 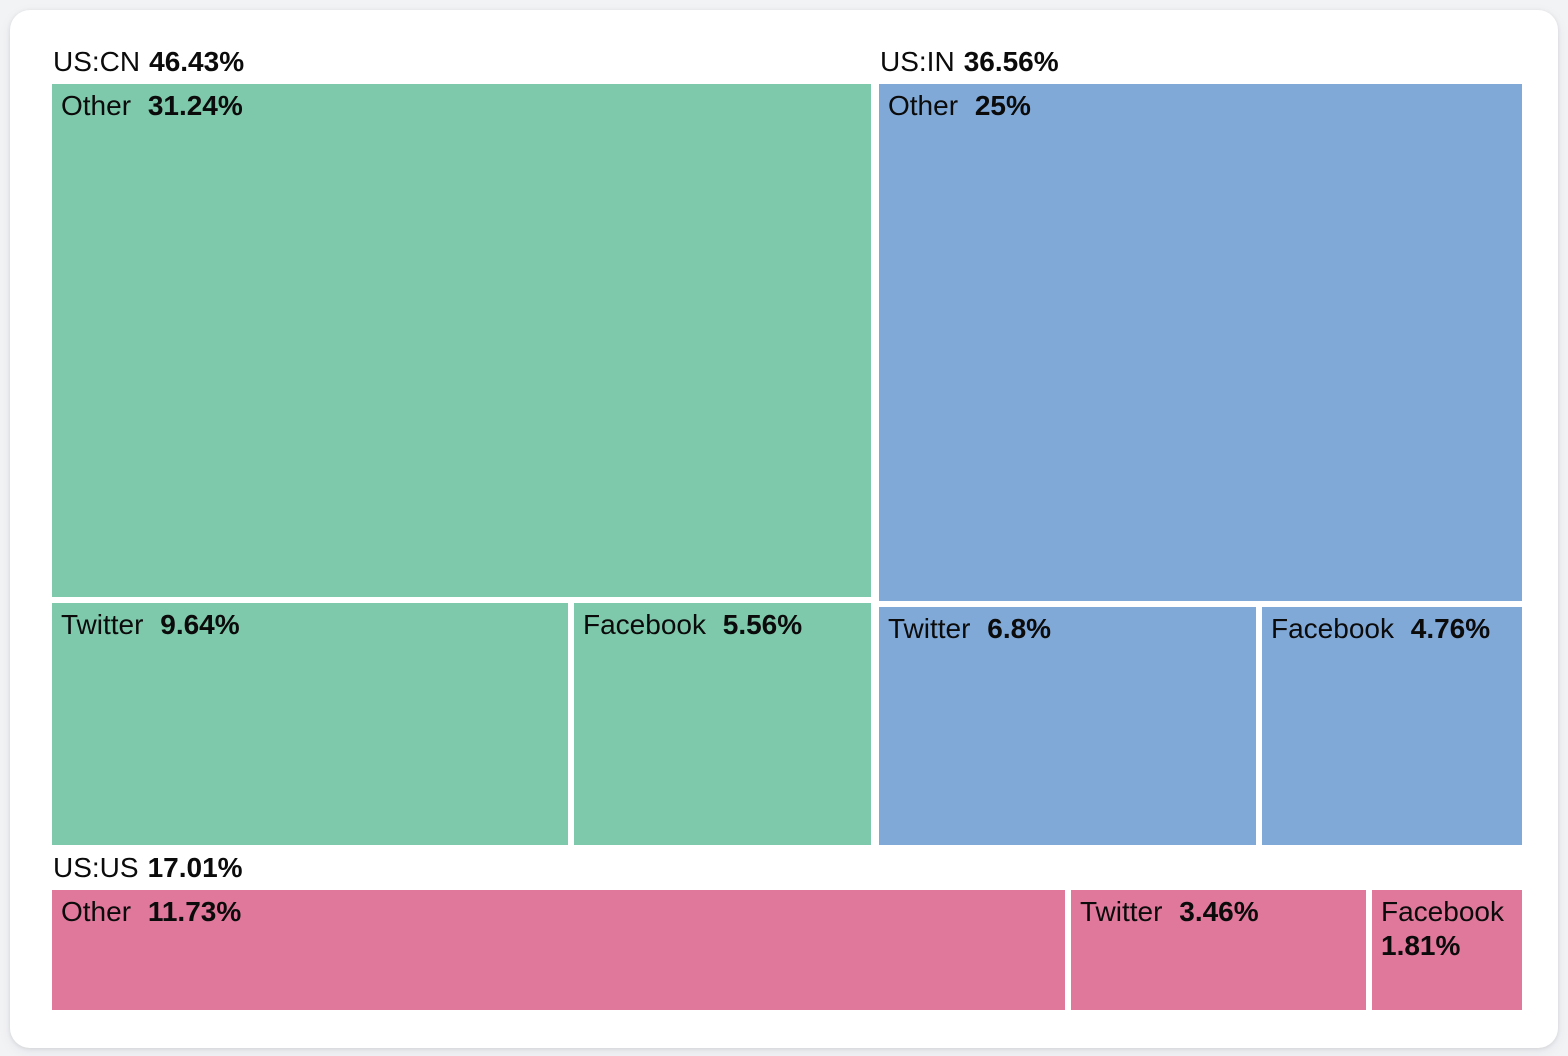 I want to click on treemap-cell-us-us-facebook: Facebook 1.81%, so click(x=1447, y=950).